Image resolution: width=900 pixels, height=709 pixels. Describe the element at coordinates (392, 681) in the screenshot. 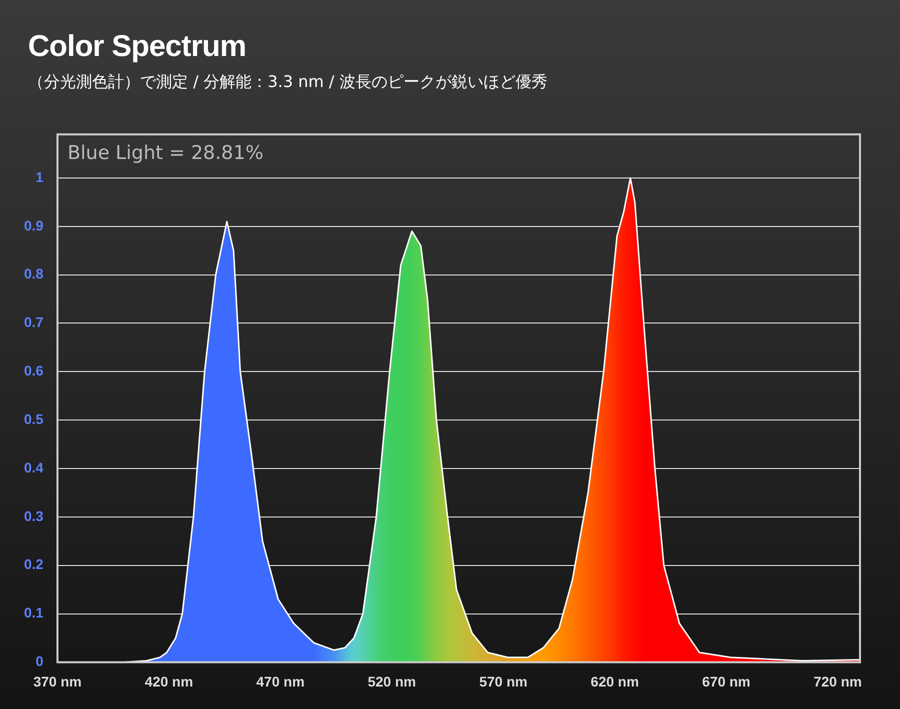

I see `x-tick-label: 520 nm` at that location.